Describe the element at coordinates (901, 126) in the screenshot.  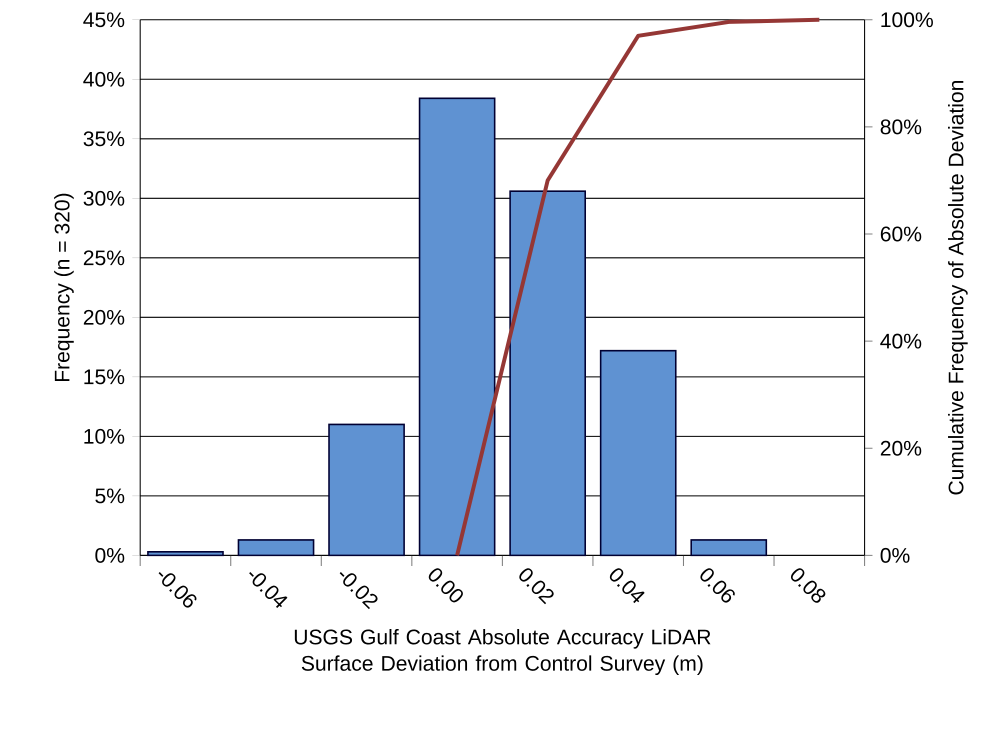
I see `y2-tick-label: 80%` at that location.